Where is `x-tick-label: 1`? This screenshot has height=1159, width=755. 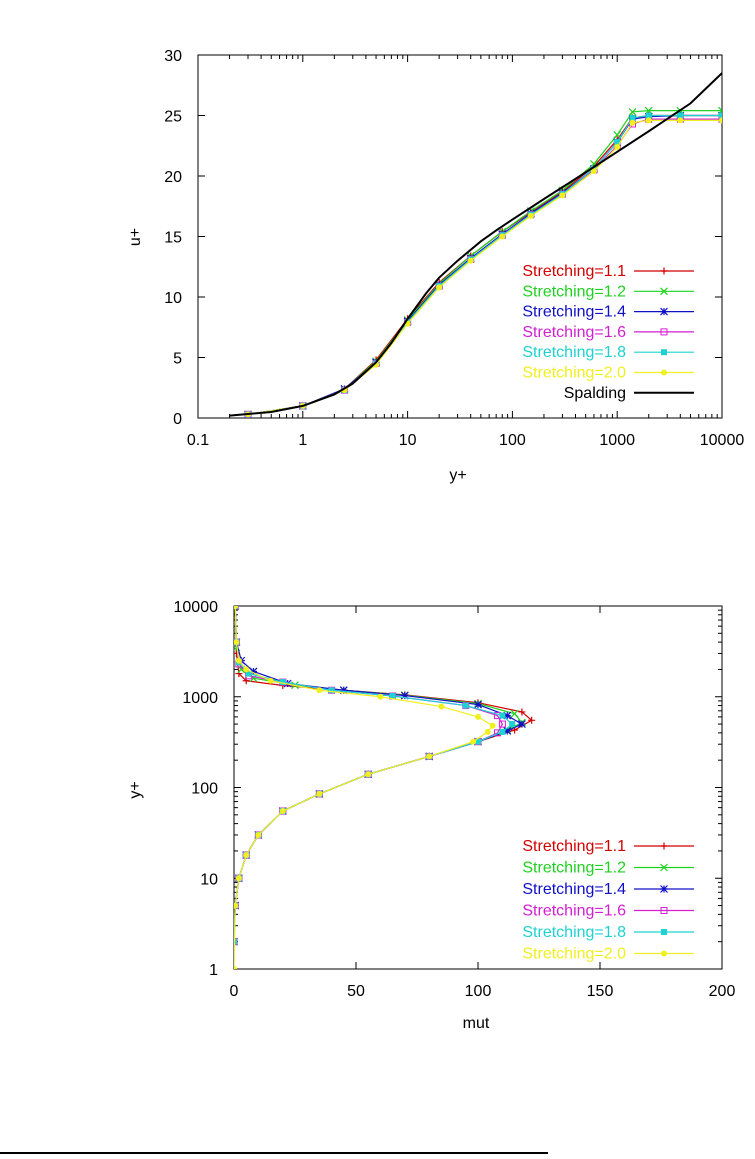 x-tick-label: 1 is located at coordinates (302, 440).